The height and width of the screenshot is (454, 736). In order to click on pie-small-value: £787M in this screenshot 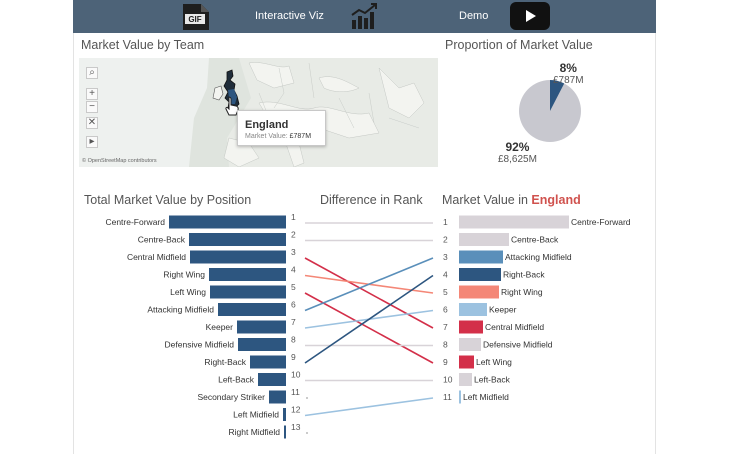, I will do `click(568, 80)`.